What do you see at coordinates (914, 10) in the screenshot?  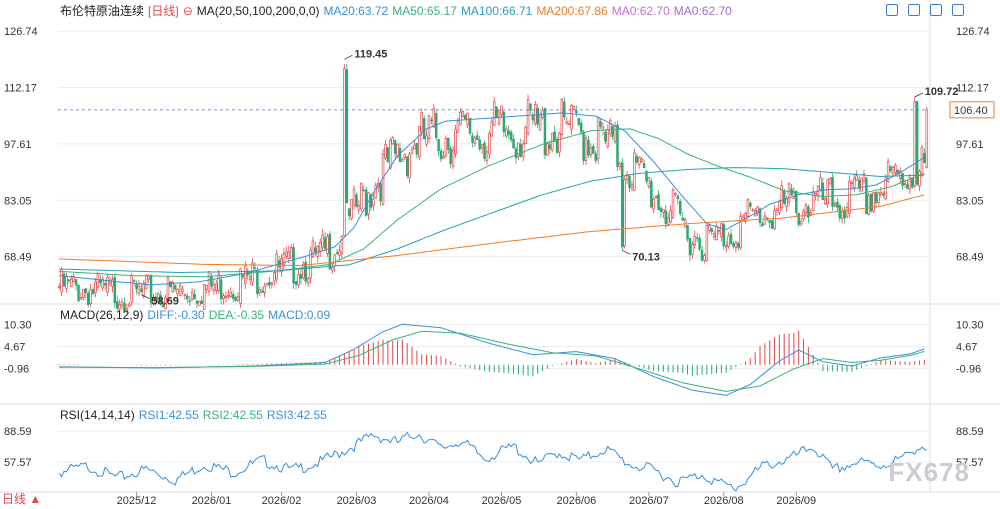 I see `expand-icon` at bounding box center [914, 10].